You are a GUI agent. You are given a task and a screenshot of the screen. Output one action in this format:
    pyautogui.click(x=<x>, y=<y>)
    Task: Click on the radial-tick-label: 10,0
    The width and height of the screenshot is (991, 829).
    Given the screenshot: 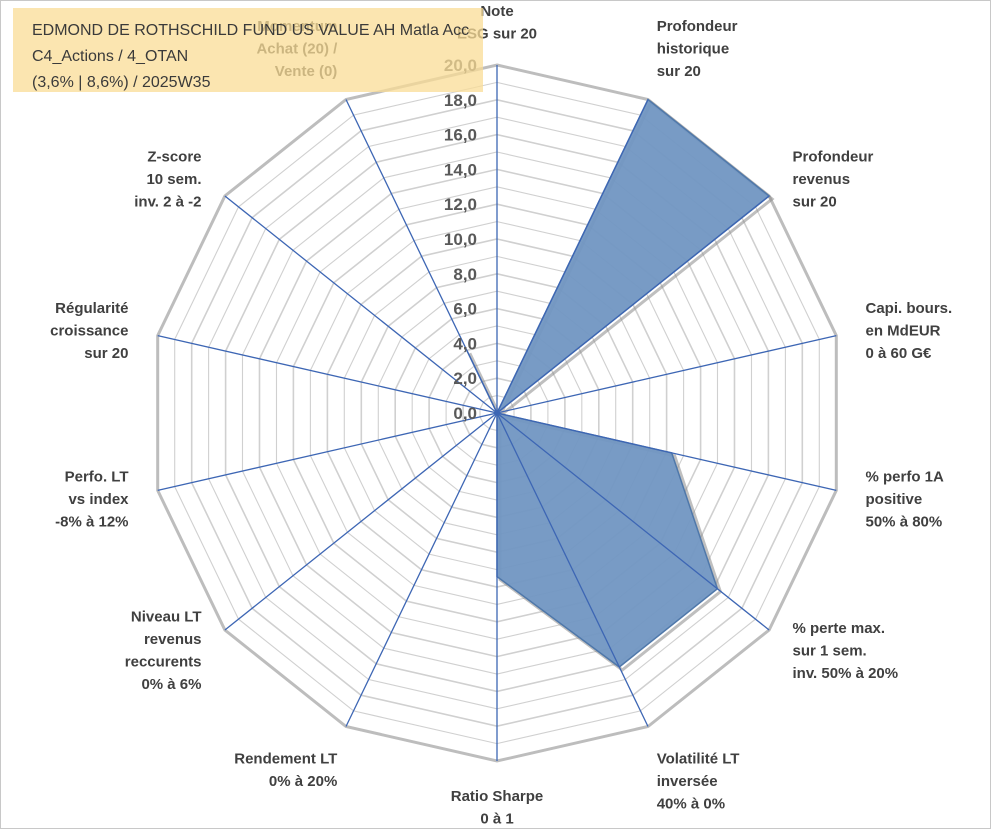 What is the action you would take?
    pyautogui.click(x=460, y=239)
    